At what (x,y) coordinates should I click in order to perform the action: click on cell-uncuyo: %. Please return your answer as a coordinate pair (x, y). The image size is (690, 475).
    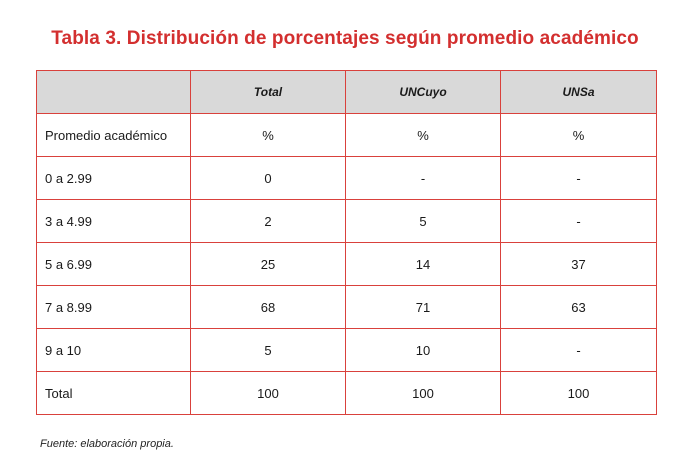
    Looking at the image, I should click on (423, 135).